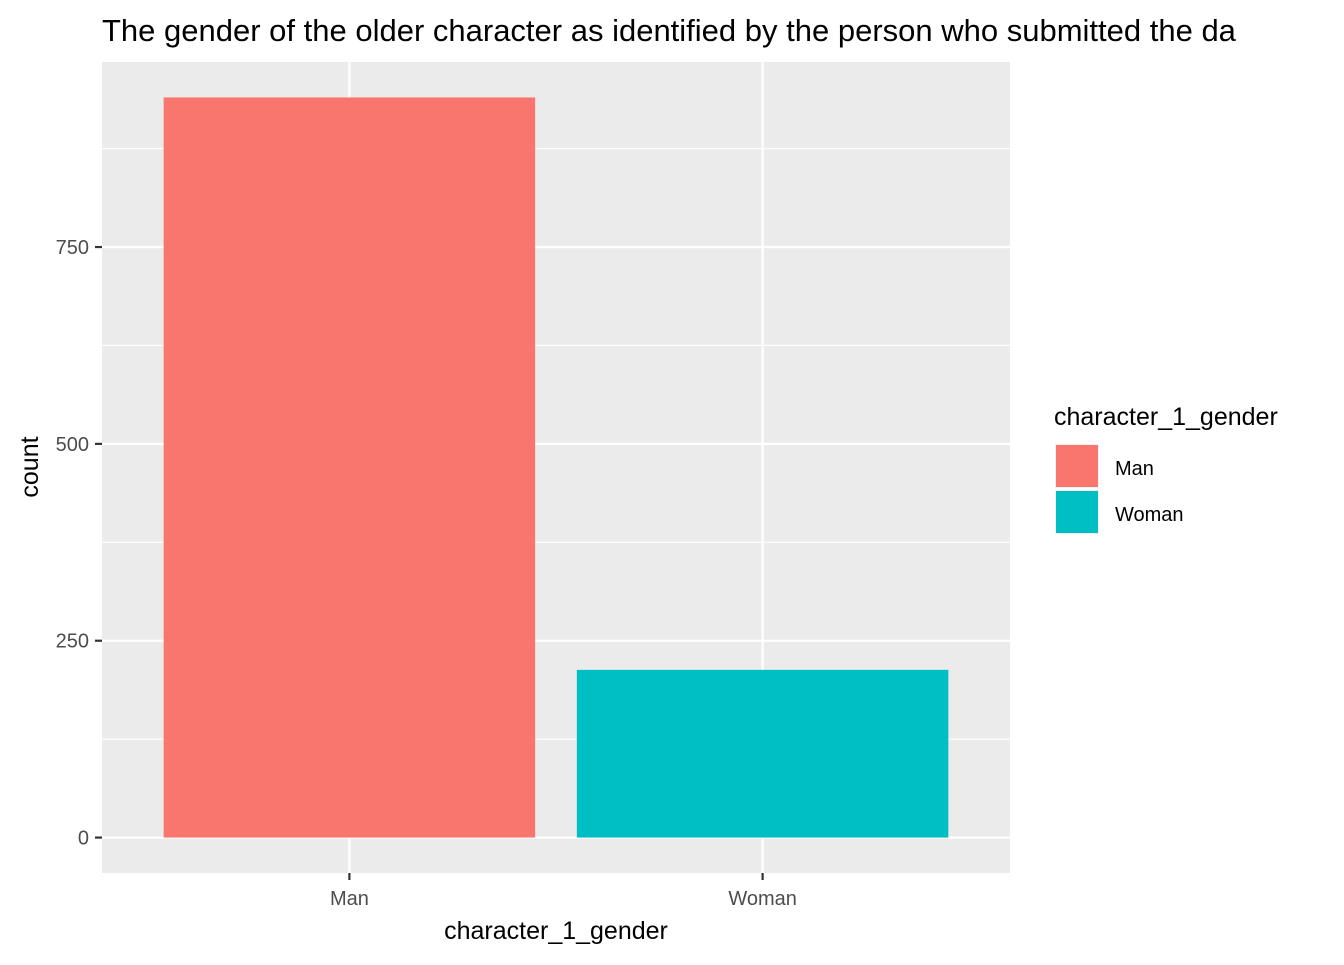 This screenshot has width=1344, height=965. I want to click on legend: character_1_gender Man Woman, so click(1166, 468).